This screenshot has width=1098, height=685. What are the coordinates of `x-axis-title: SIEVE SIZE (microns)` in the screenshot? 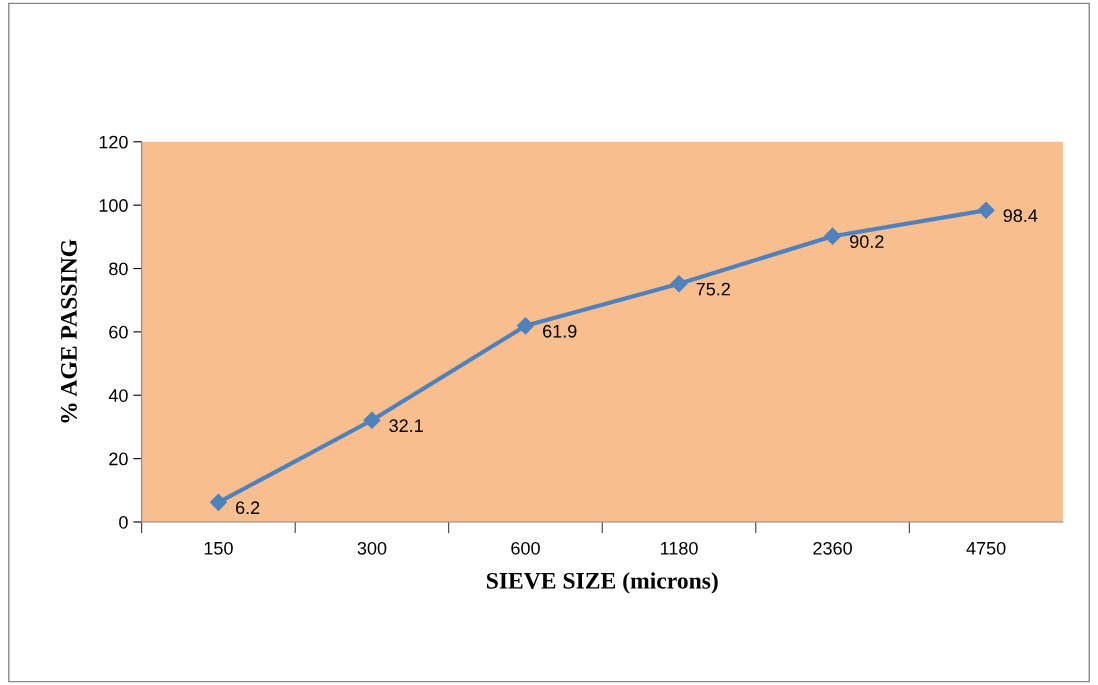 It's located at (602, 583).